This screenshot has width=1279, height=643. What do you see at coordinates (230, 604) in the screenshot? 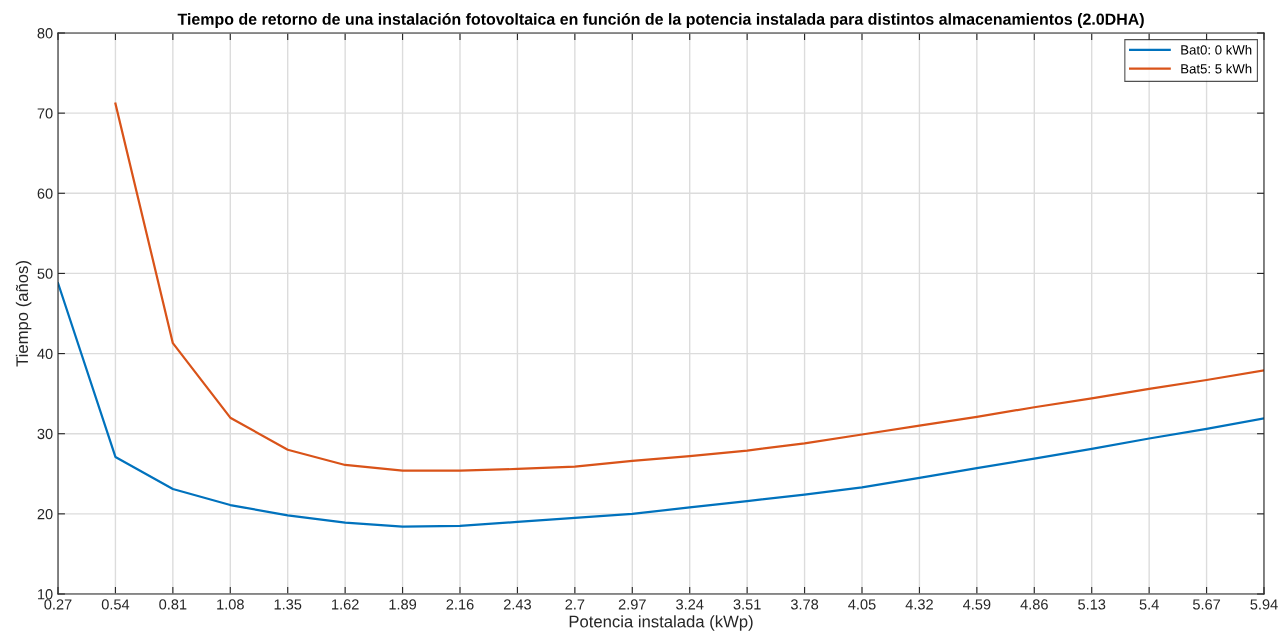
I see `x-tick-label: 1.08` at bounding box center [230, 604].